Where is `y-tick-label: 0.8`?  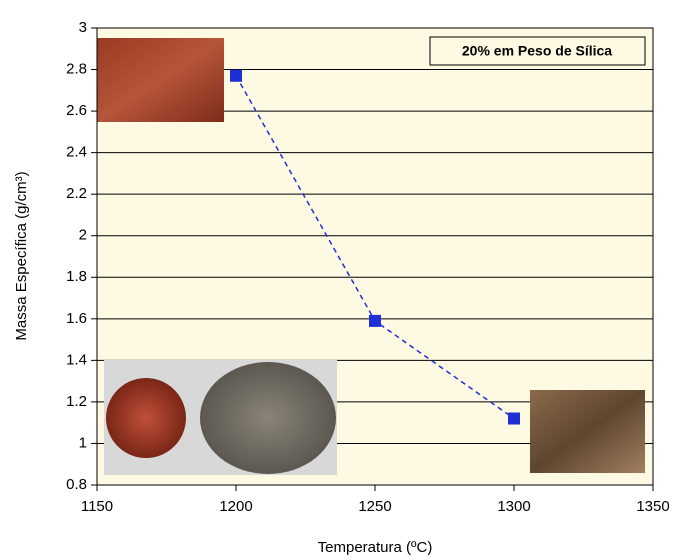
y-tick-label: 0.8 is located at coordinates (76, 484).